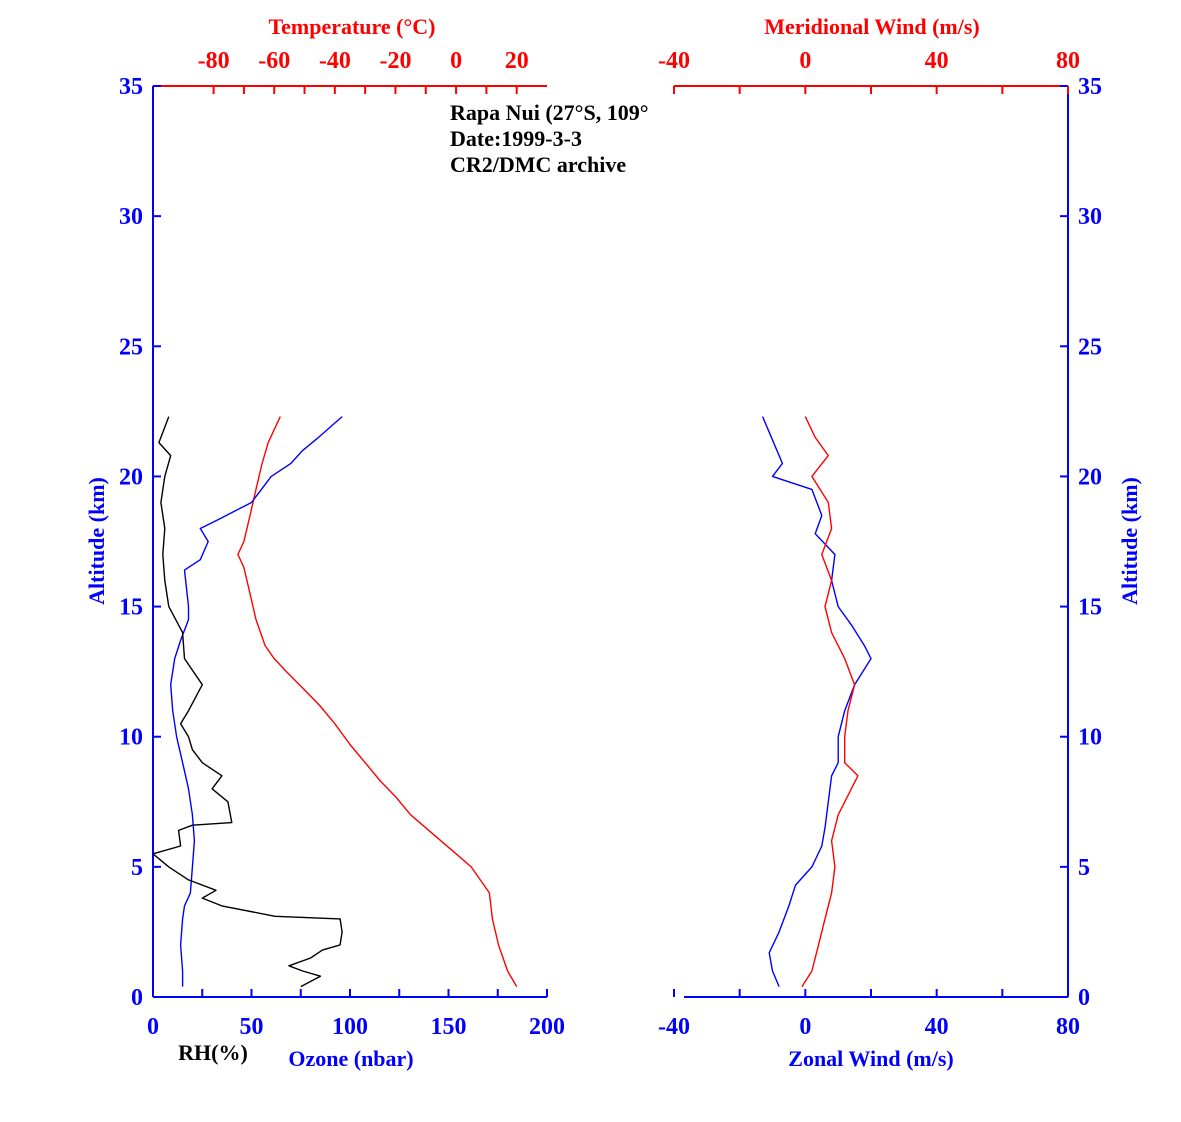 Image resolution: width=1181 pixels, height=1122 pixels. I want to click on right-y-tick-label: 30, so click(1090, 217).